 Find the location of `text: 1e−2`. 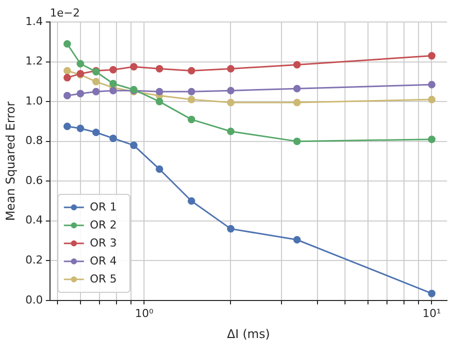

text: 1e−2 is located at coordinates (65, 13).